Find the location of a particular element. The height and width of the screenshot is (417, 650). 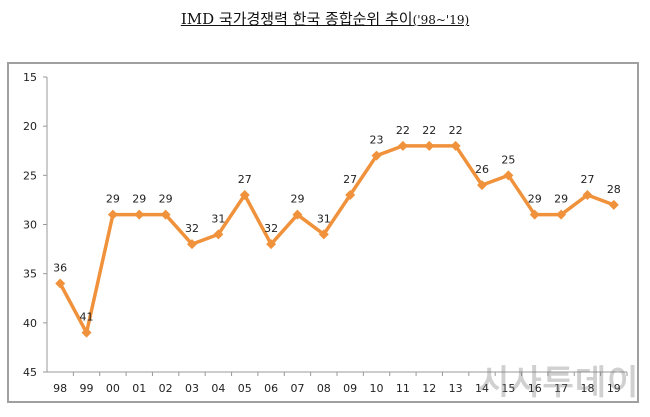

x-tick-label: 98 is located at coordinates (60, 388).